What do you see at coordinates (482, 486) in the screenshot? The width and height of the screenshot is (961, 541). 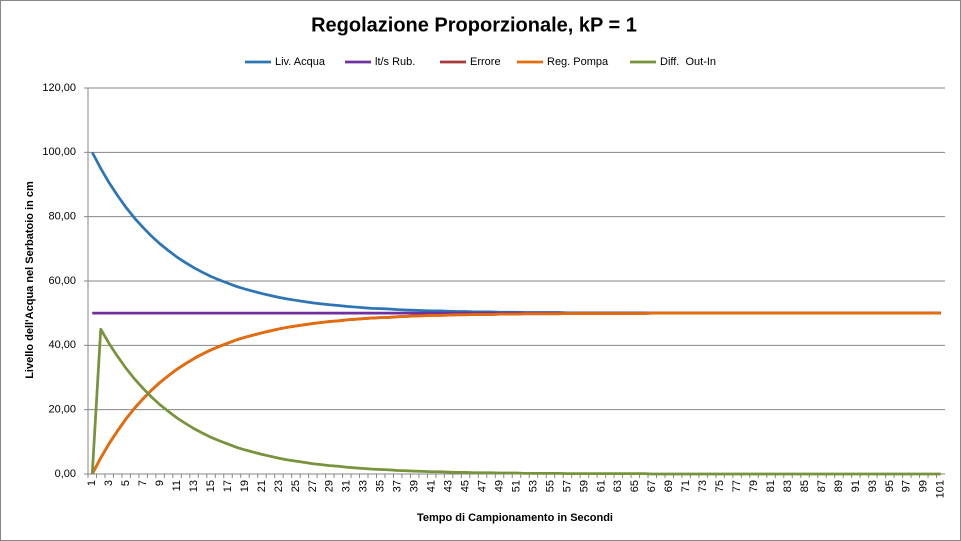 I see `x-tick-label: 47` at bounding box center [482, 486].